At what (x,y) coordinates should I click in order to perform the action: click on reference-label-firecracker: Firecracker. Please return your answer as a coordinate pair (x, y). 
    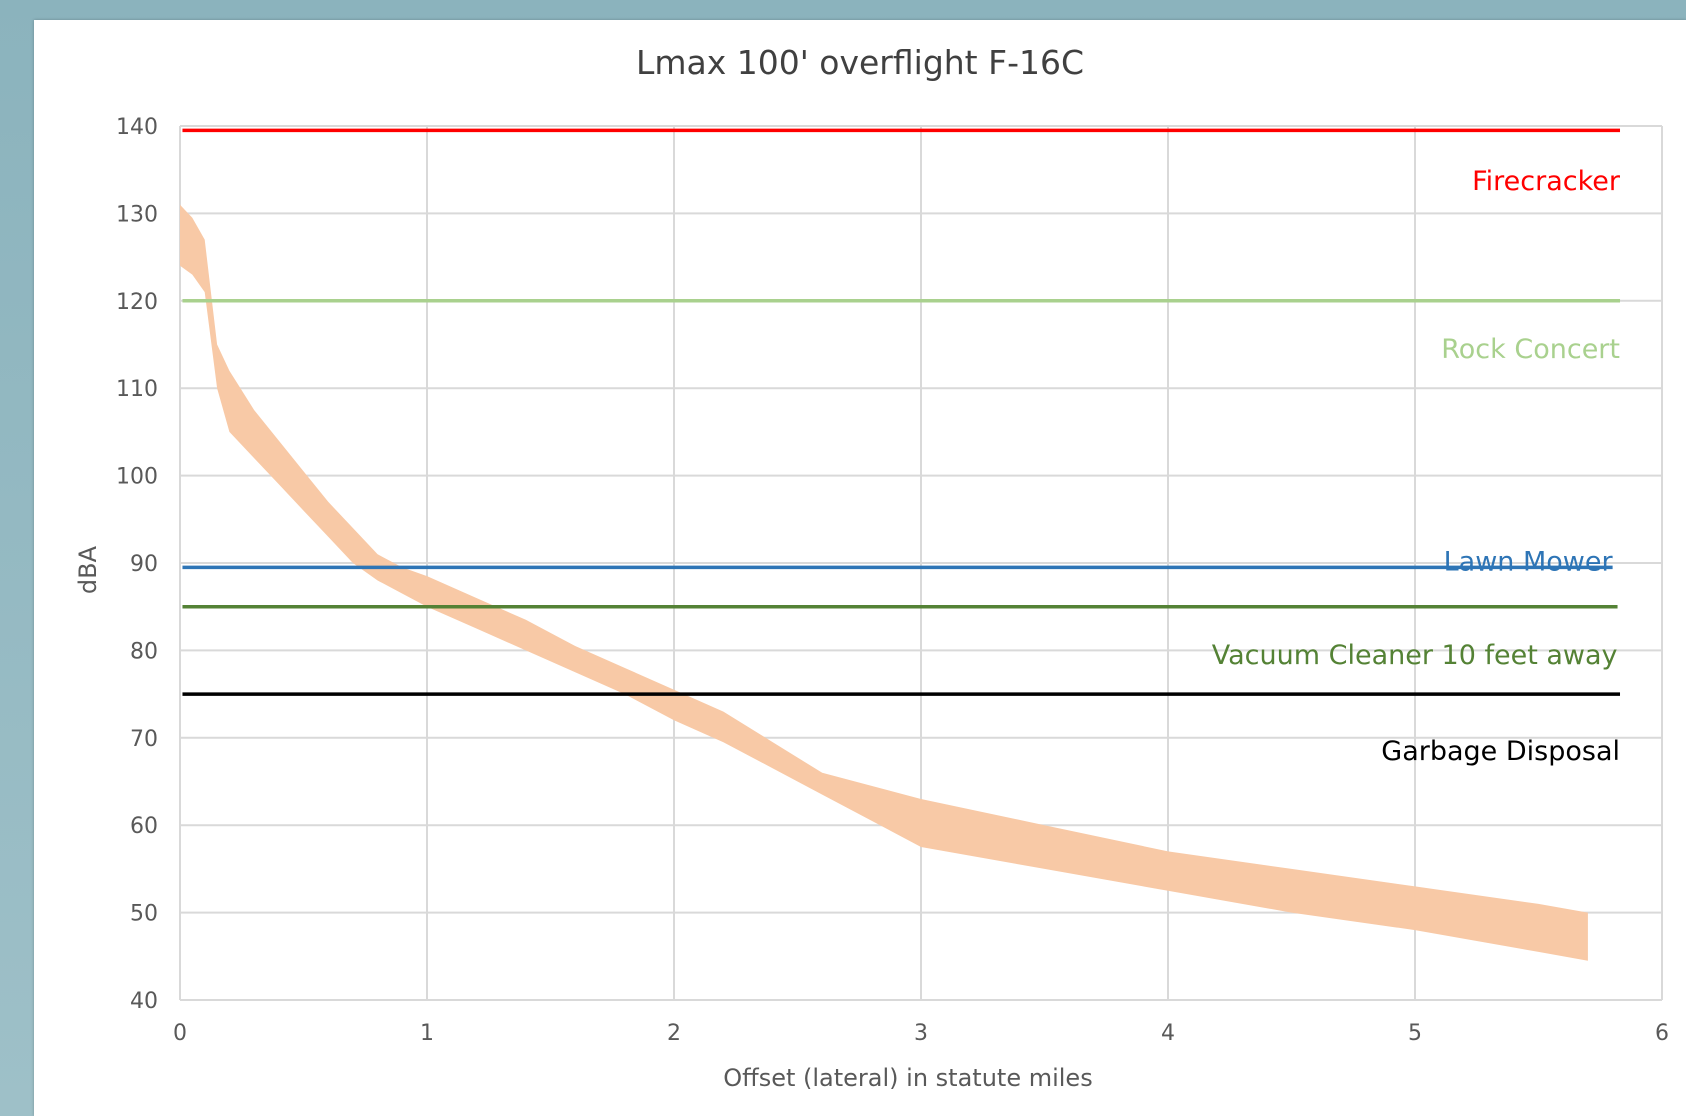
    Looking at the image, I should click on (1546, 181).